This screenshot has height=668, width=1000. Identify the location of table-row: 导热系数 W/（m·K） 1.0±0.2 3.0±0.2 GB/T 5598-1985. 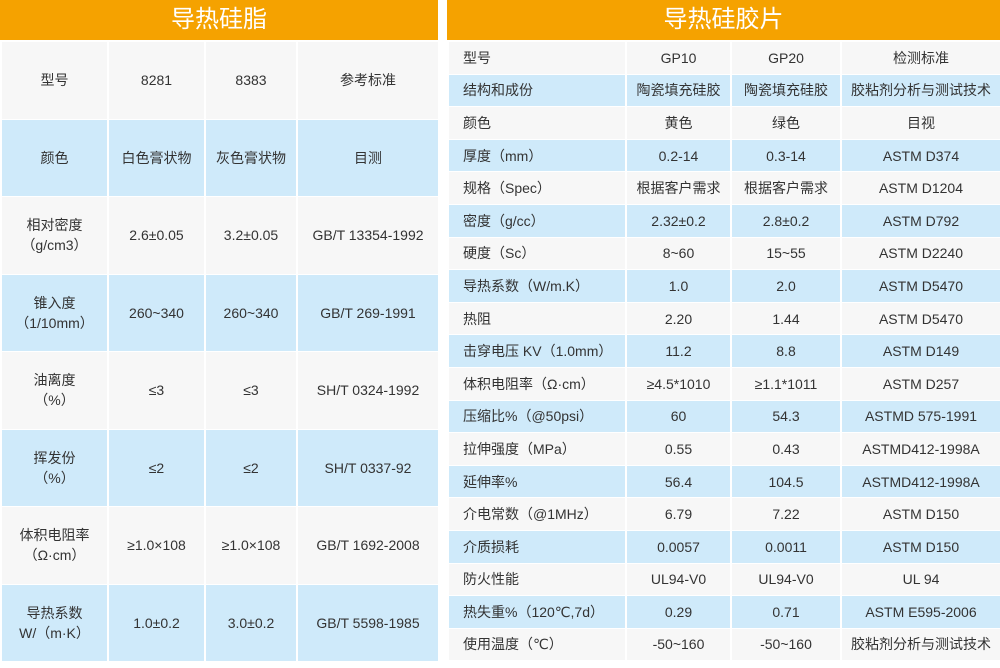
(220, 623).